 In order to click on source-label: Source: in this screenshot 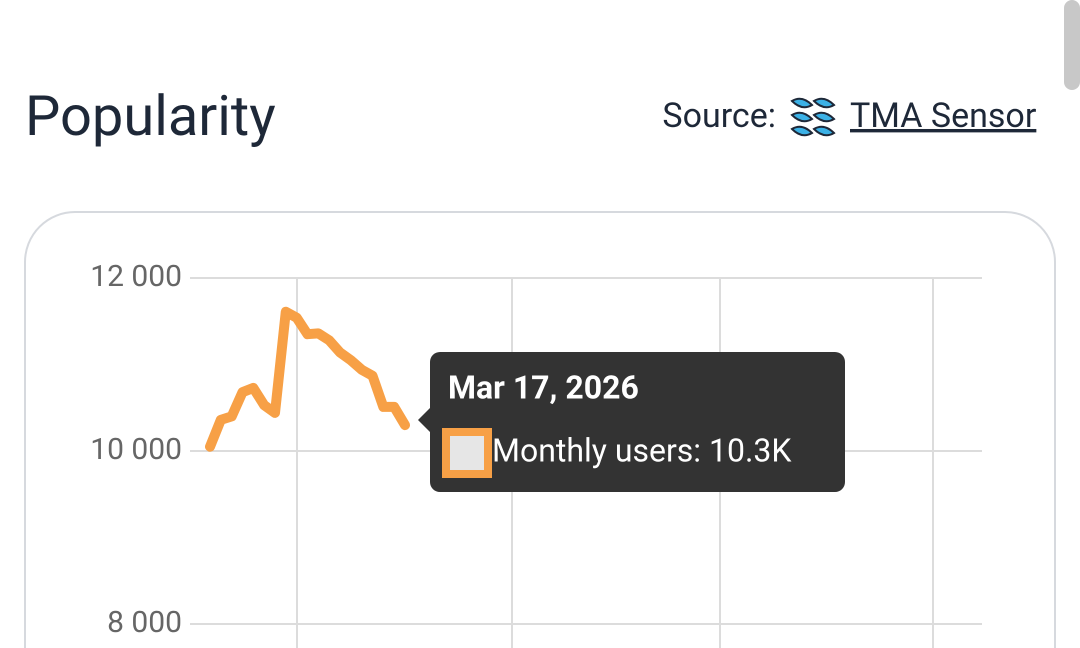, I will do `click(719, 116)`.